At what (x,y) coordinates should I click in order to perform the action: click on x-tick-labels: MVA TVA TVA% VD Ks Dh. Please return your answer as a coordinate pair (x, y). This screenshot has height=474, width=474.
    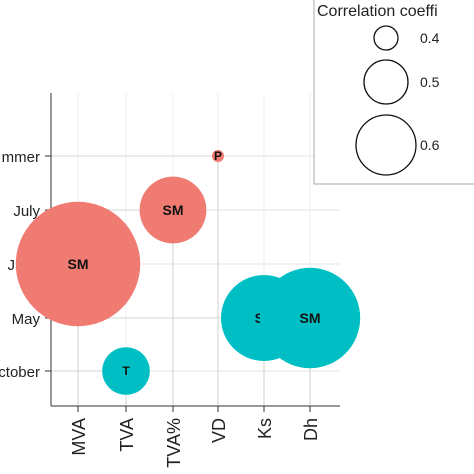
    Looking at the image, I should click on (195, 437).